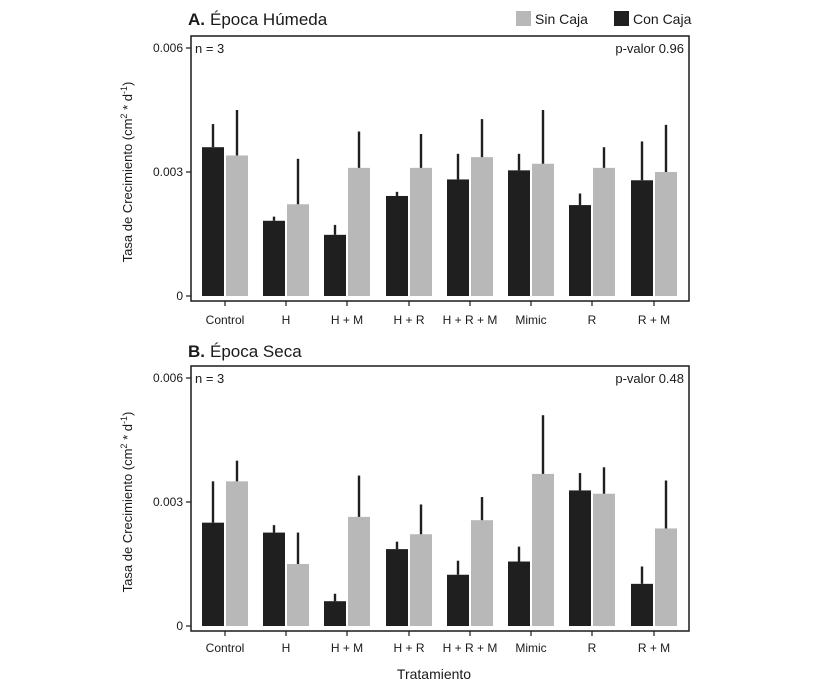  I want to click on panel-b-x-tick-label: R, so click(592, 648).